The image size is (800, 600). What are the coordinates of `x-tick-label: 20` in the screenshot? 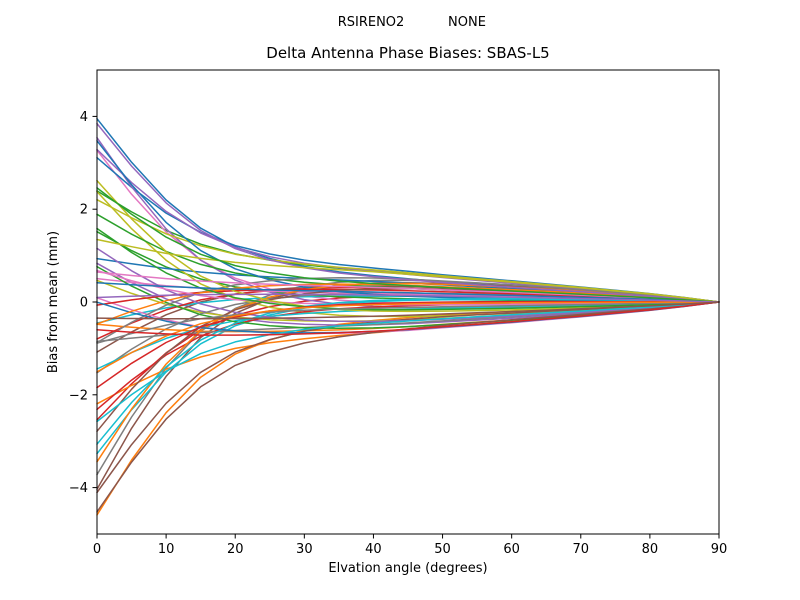 It's located at (235, 549).